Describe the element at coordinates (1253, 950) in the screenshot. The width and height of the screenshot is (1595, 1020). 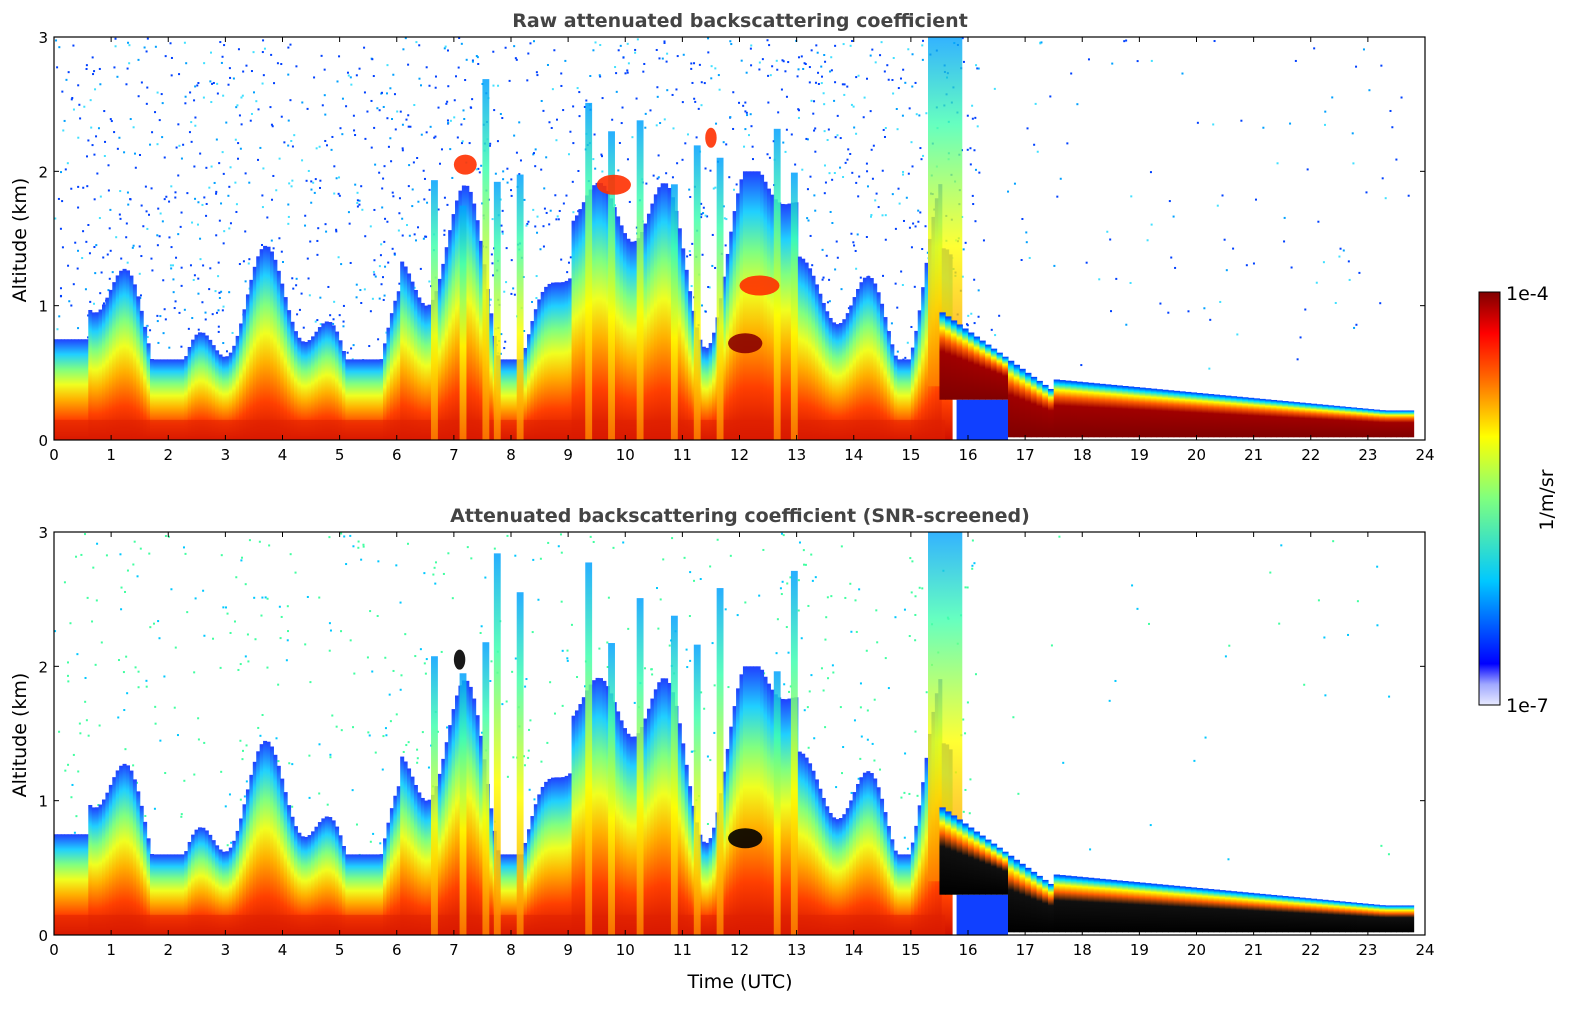
I see `x-tick-label: 21` at that location.